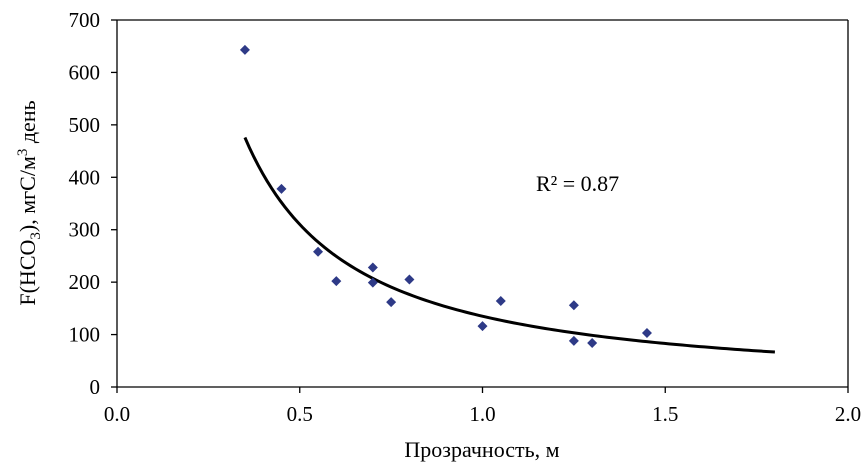 The width and height of the screenshot is (865, 467). What do you see at coordinates (93, 203) in the screenshot?
I see `y-ticks: 0 100 200 300 400 500 600 700` at bounding box center [93, 203].